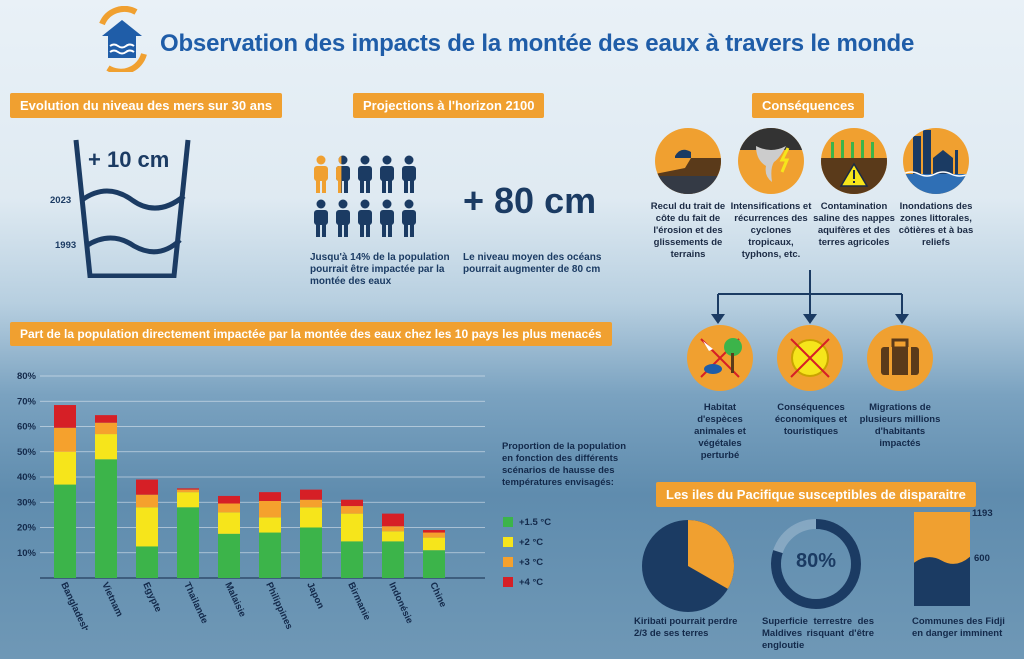  I want to click on x-tick-label: Egypte, so click(151, 597).